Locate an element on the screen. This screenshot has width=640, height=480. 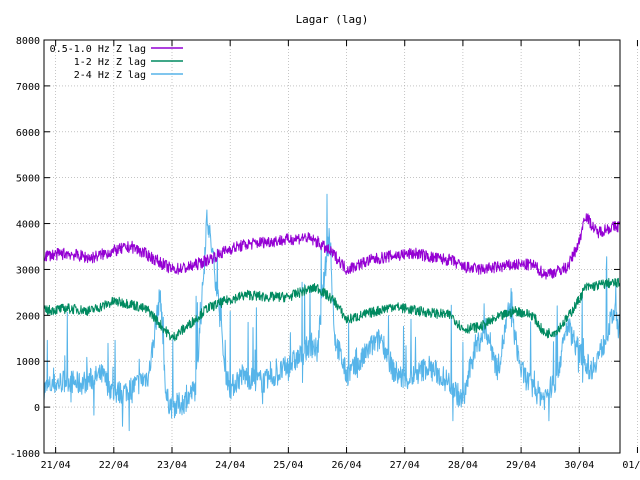
legend: 0.5-1.0 Hz Z lag 1-2 Hz Z lag 2-4 Hz Z lag is located at coordinates (116, 62).